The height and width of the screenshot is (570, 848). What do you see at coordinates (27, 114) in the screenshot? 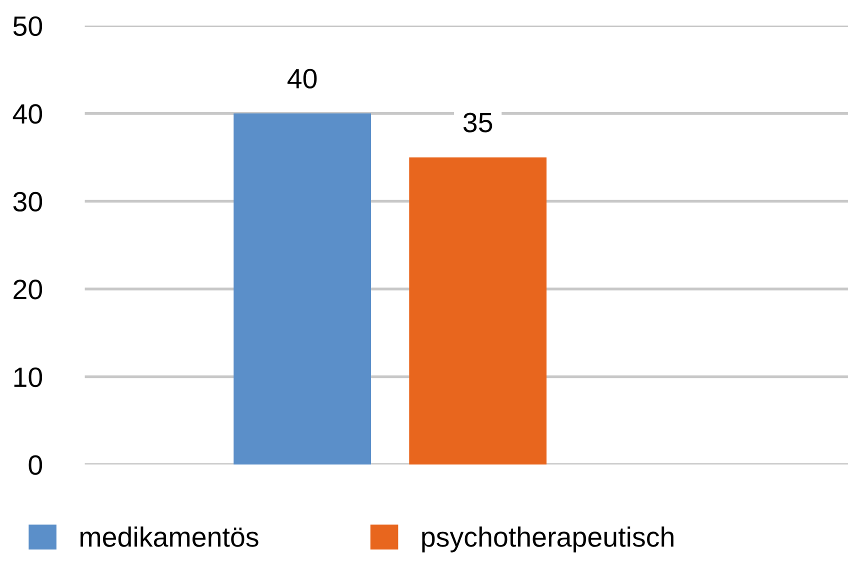
I see `y-tick-label: 40` at bounding box center [27, 114].